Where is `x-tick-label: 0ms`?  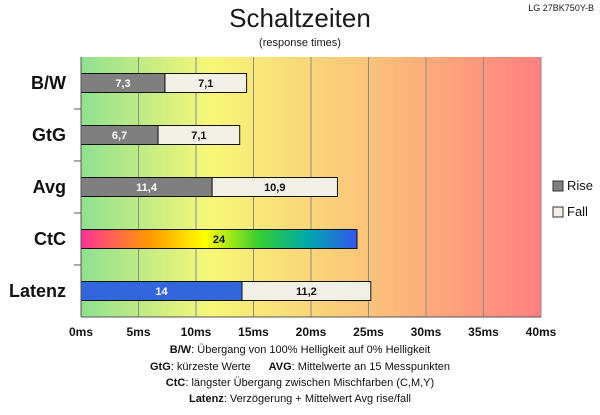 x-tick-label: 0ms is located at coordinates (81, 332).